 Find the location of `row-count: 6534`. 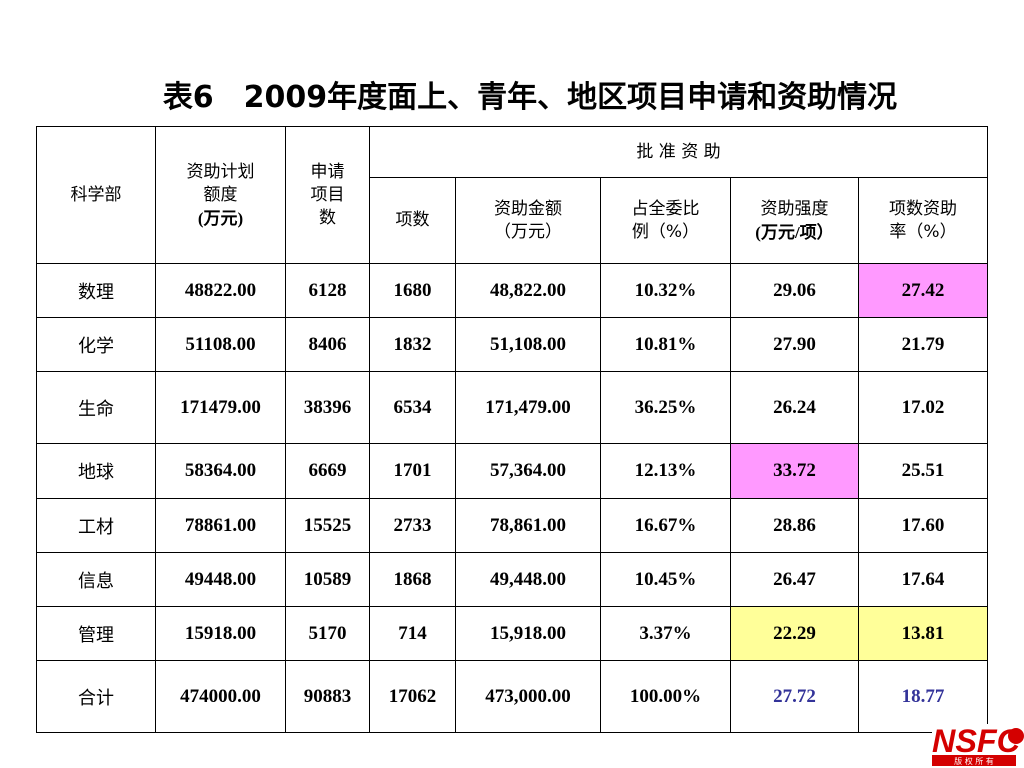

row-count: 6534 is located at coordinates (412, 407).